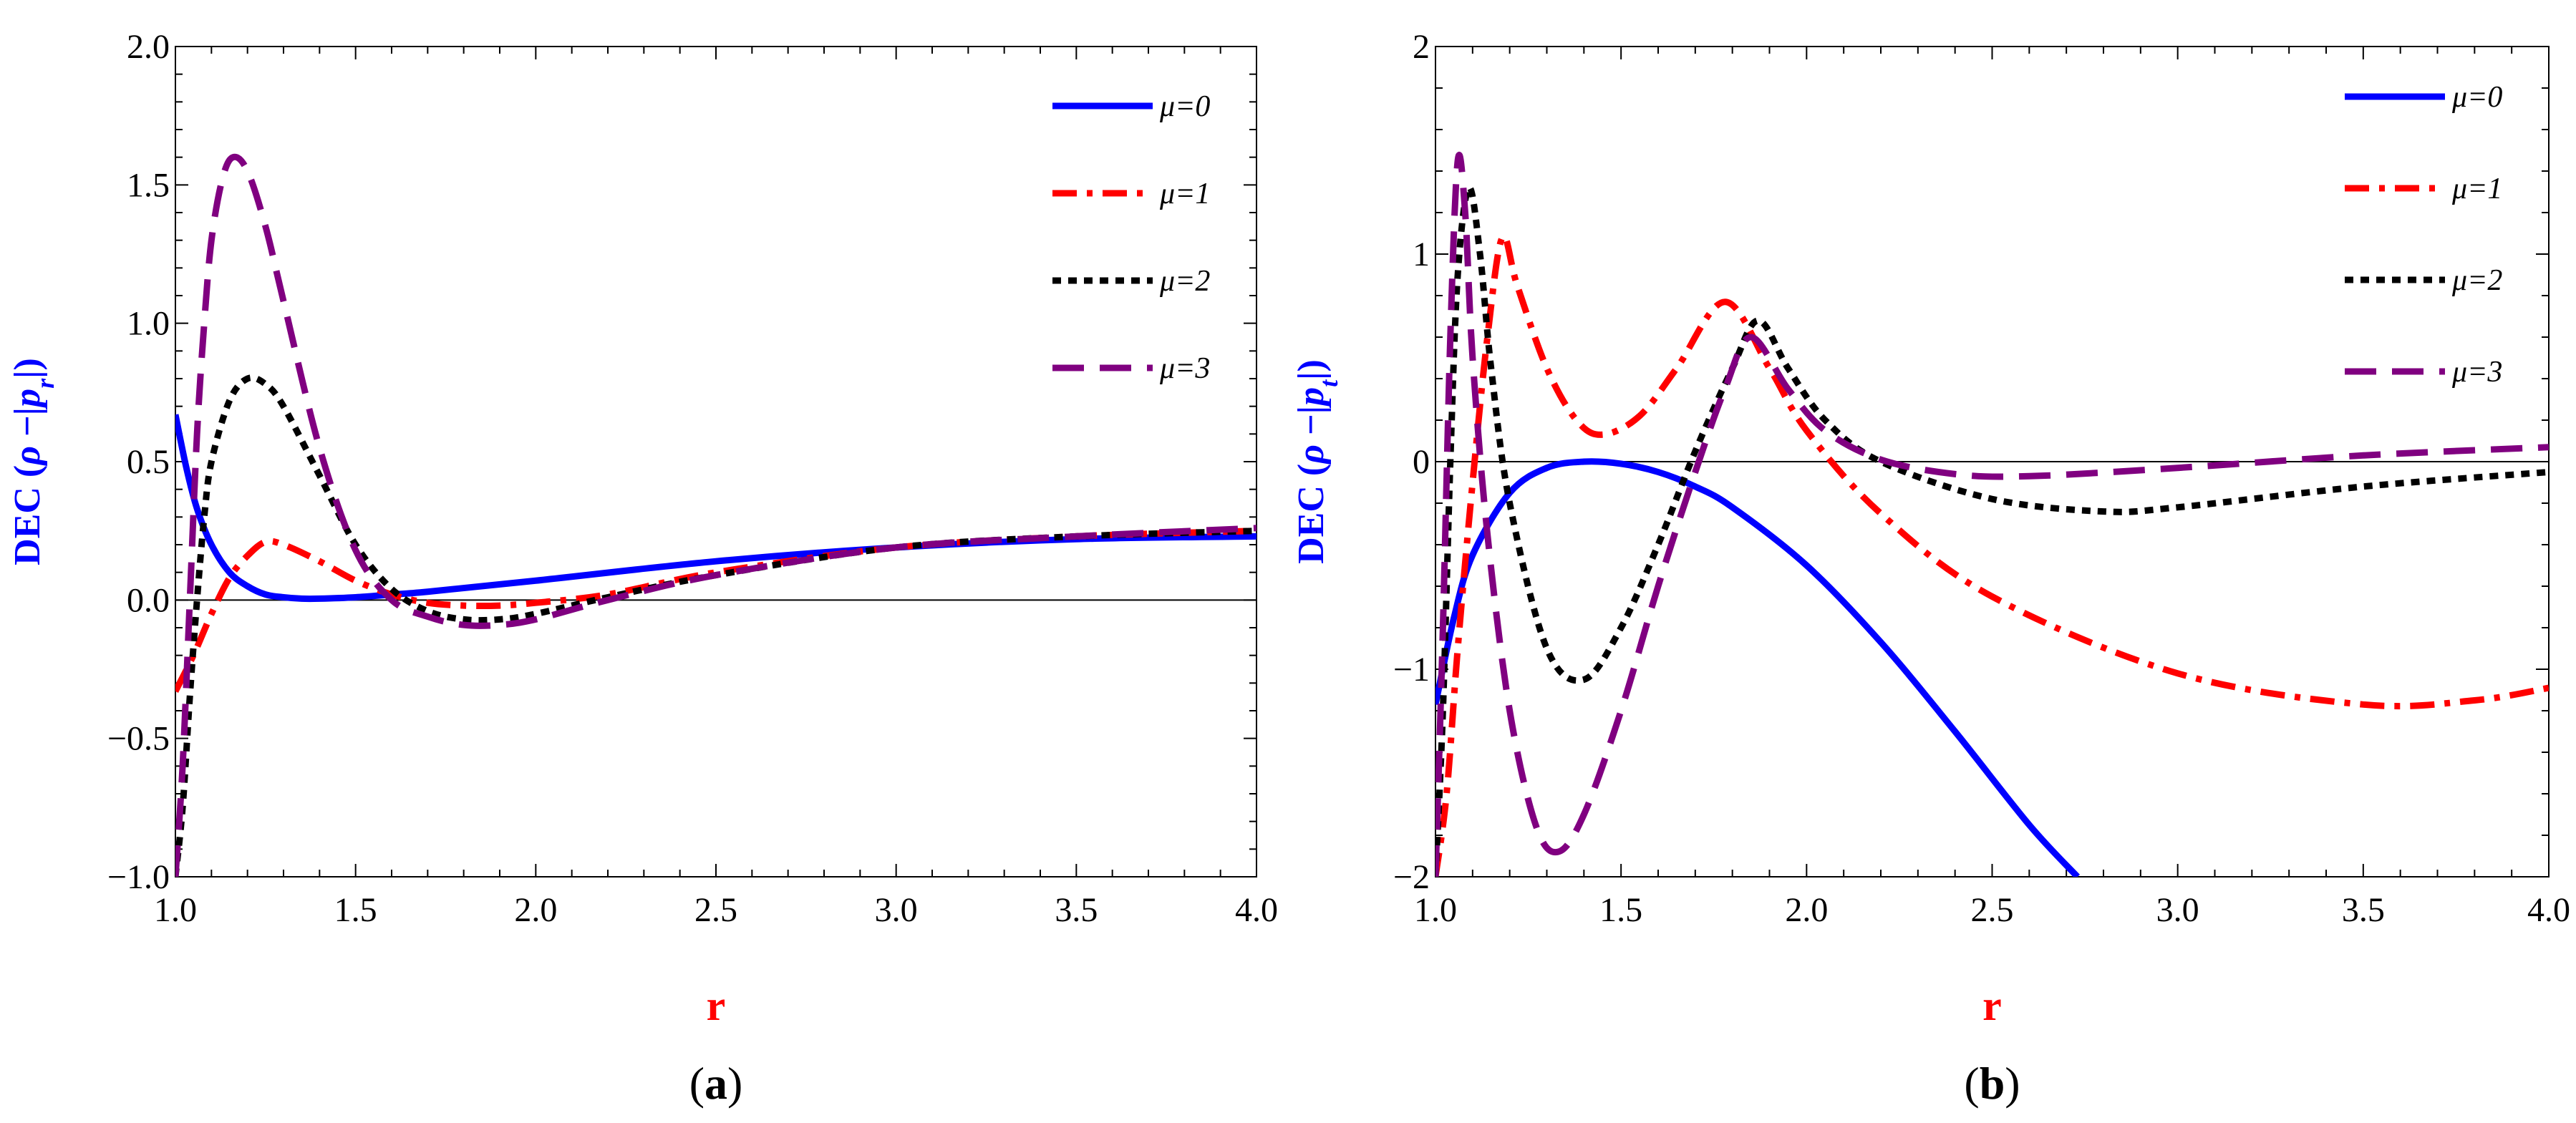 This screenshot has width=2576, height=1123. What do you see at coordinates (138, 739) in the screenshot?
I see `y-tick-label: −0.5` at bounding box center [138, 739].